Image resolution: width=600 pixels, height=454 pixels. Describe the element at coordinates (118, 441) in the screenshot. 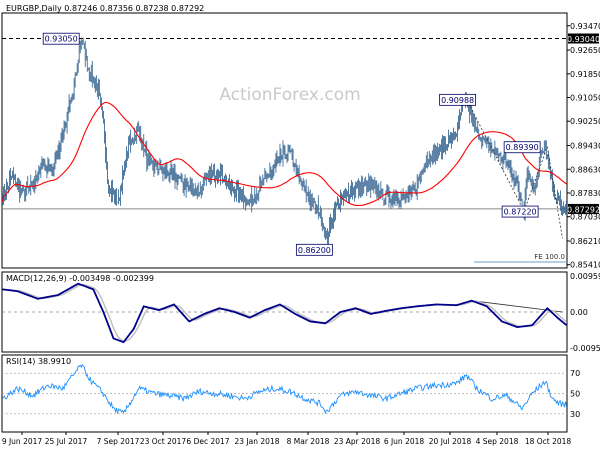

I see `x-tick-label: 7 Sep 2017` at that location.